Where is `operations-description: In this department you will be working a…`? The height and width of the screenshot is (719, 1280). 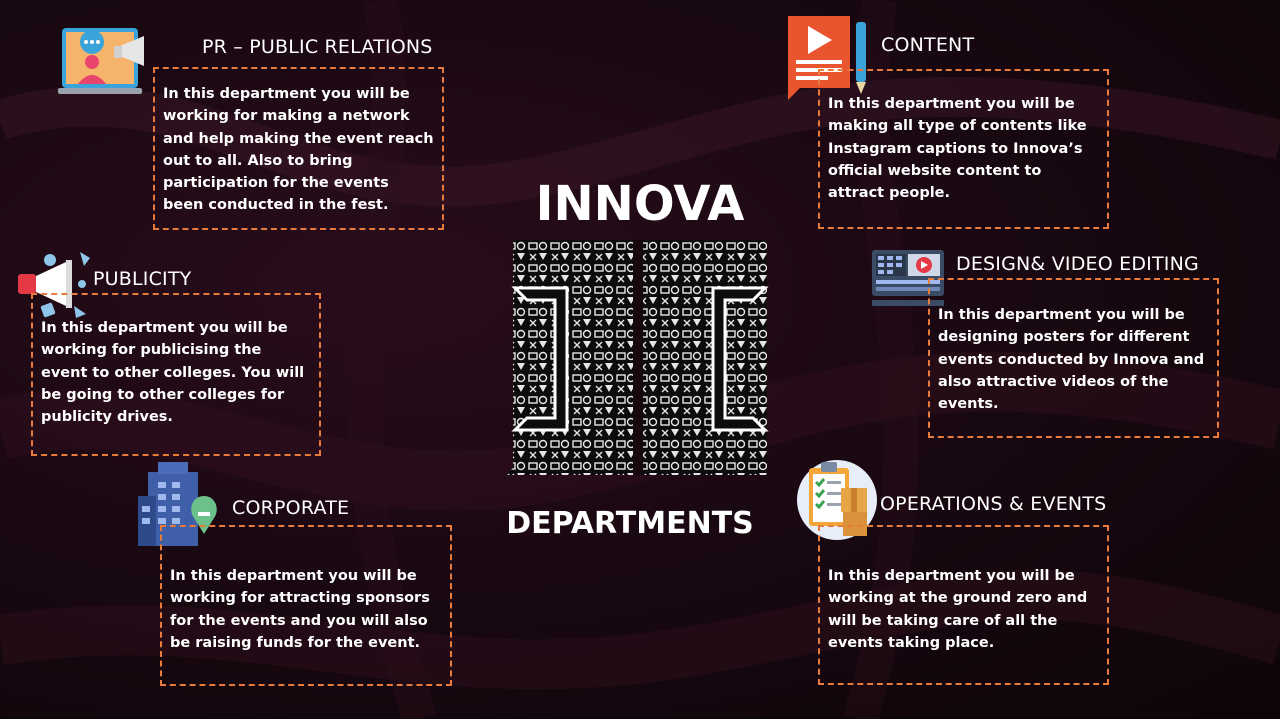
operations-description: In this department you will be working a… is located at coordinates (958, 609).